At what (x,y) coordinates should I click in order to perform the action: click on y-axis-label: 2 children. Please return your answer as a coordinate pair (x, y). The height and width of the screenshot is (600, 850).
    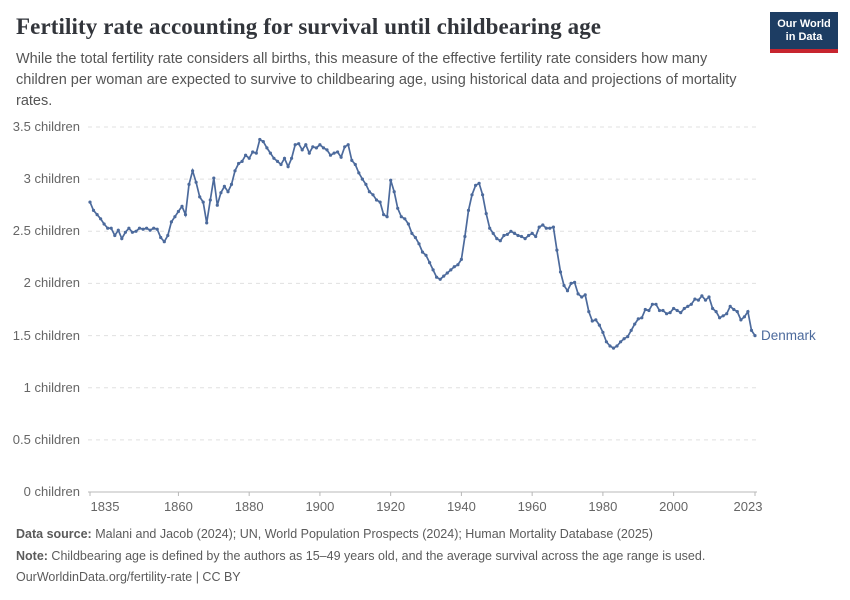
    Looking at the image, I should click on (51, 283).